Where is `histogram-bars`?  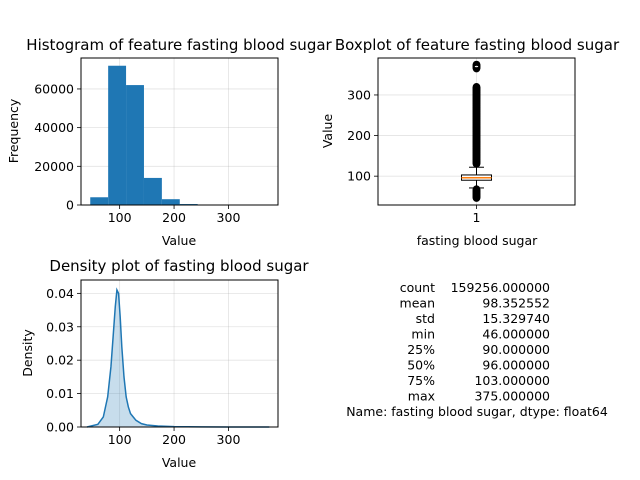
histogram-bars is located at coordinates (180, 135).